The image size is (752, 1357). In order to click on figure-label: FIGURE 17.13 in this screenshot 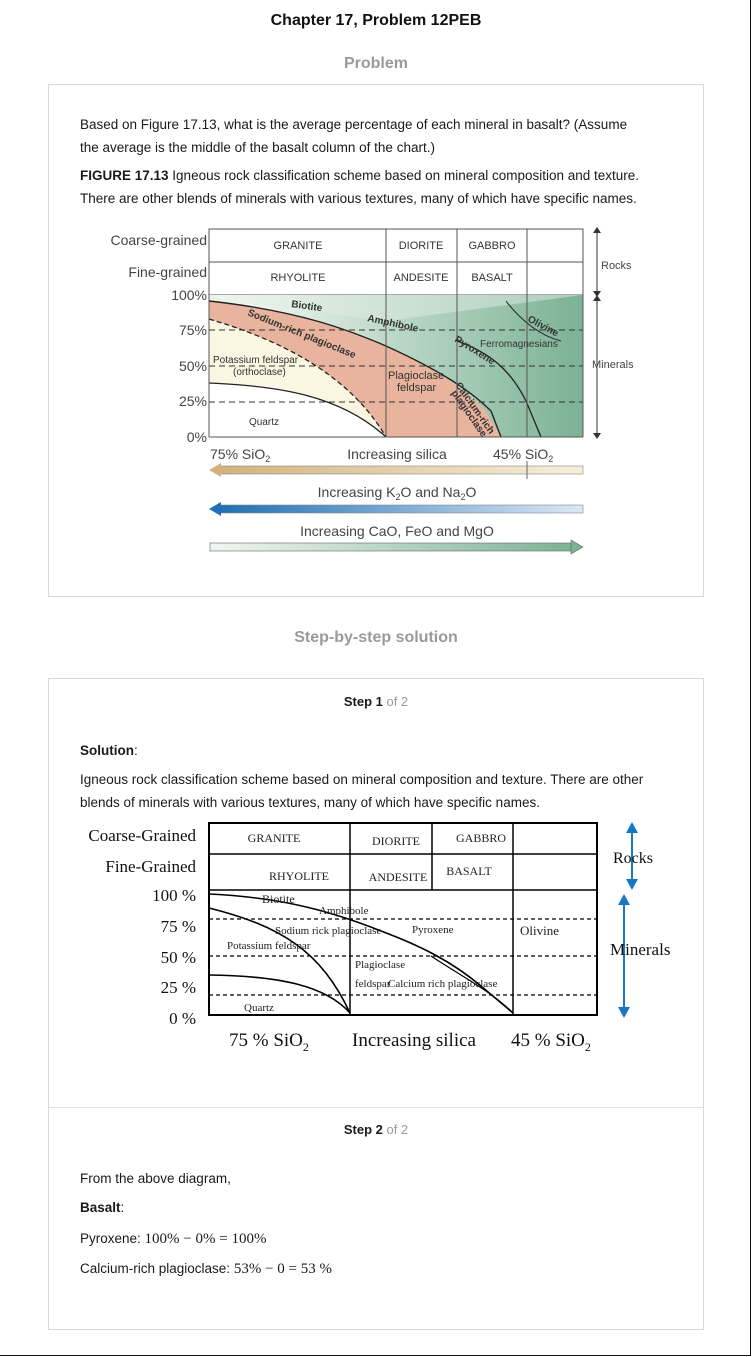, I will do `click(124, 175)`.